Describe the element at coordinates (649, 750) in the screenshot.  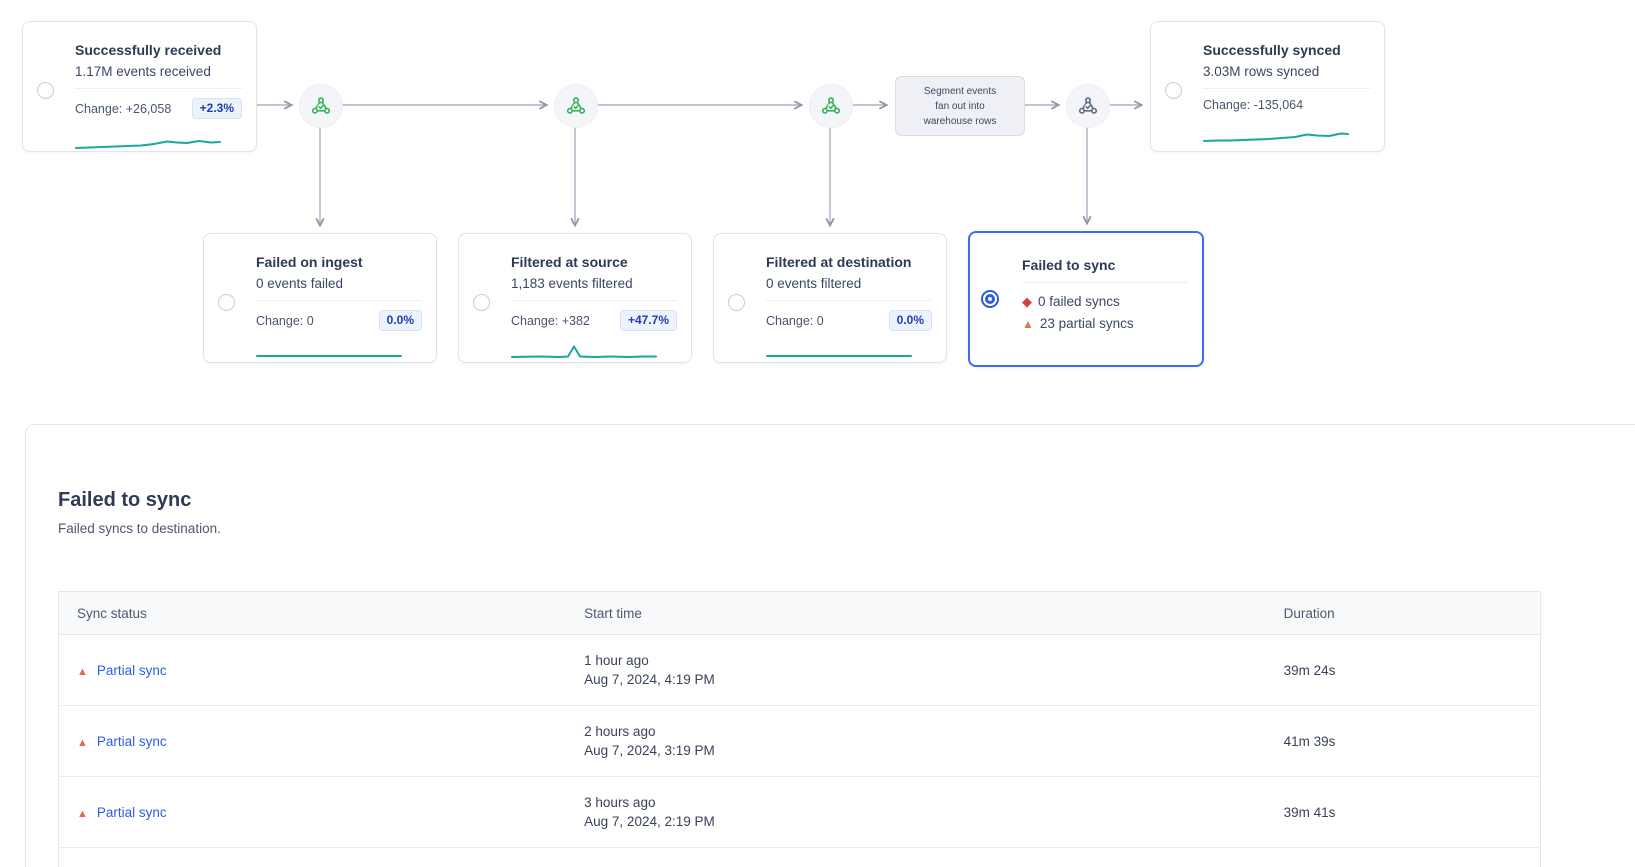
I see `start-datetime: Aug 7, 2024, 3:19 PM` at that location.